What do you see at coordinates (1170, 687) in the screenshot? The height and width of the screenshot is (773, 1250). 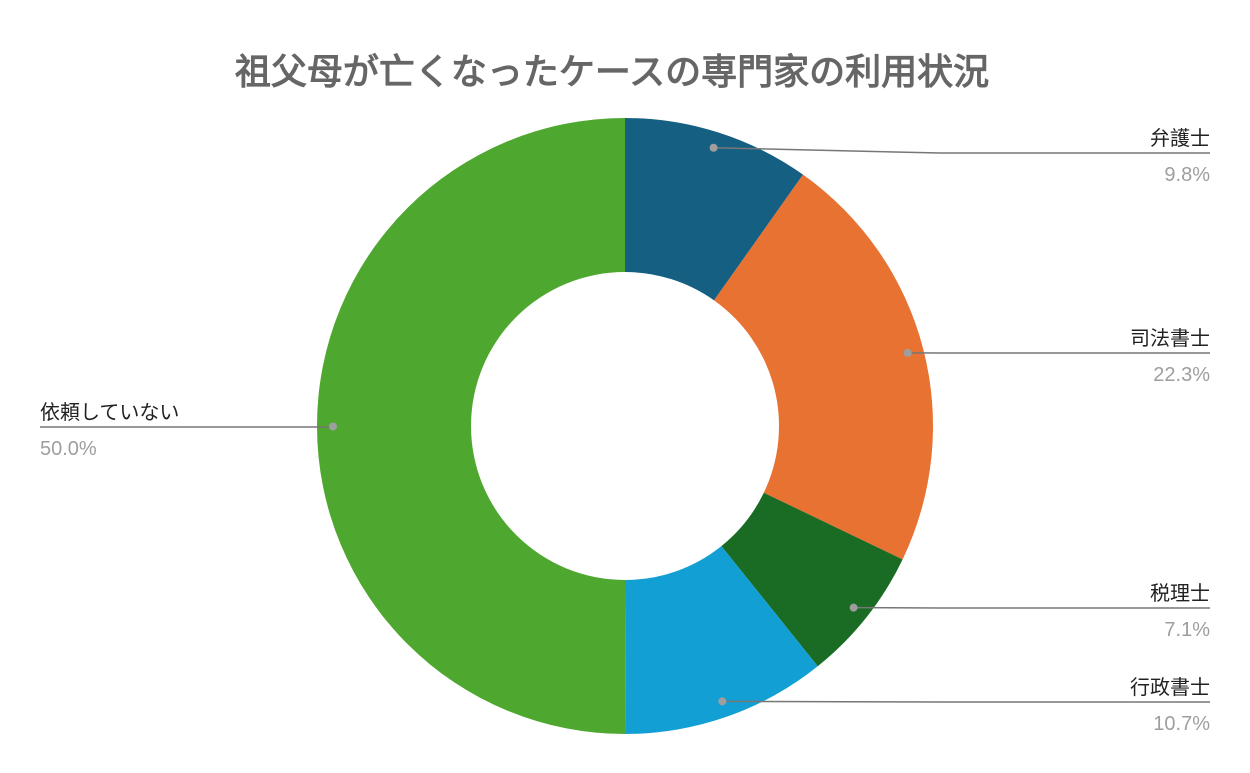 I see `slice-label-3: 行政書士` at bounding box center [1170, 687].